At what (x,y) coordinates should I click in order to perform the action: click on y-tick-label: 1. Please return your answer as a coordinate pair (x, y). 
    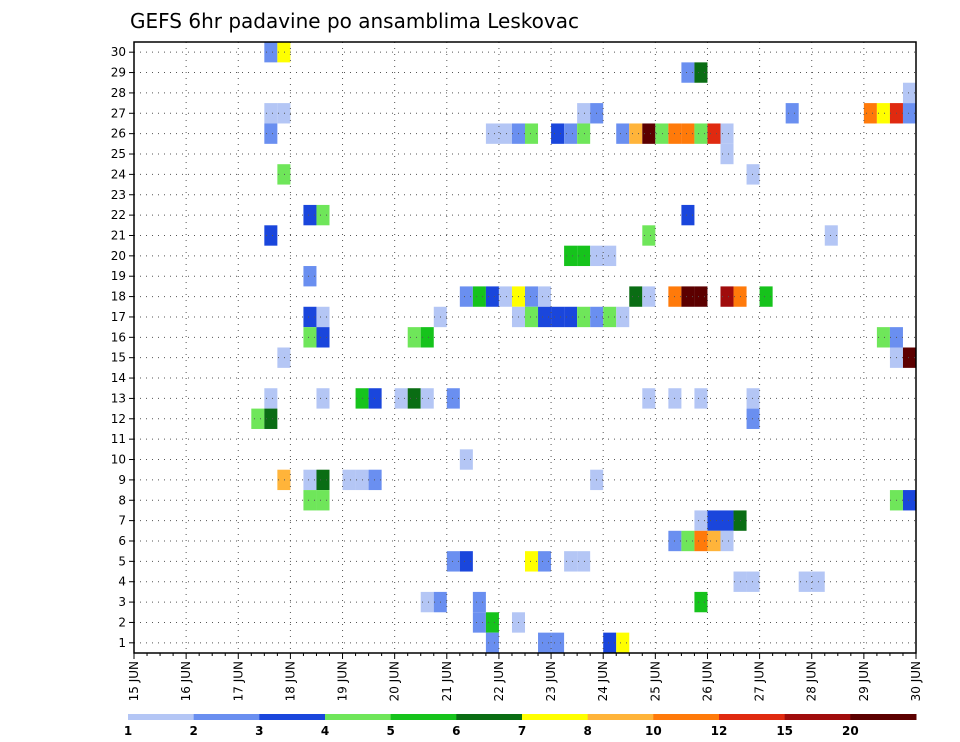
    Looking at the image, I should click on (122, 643).